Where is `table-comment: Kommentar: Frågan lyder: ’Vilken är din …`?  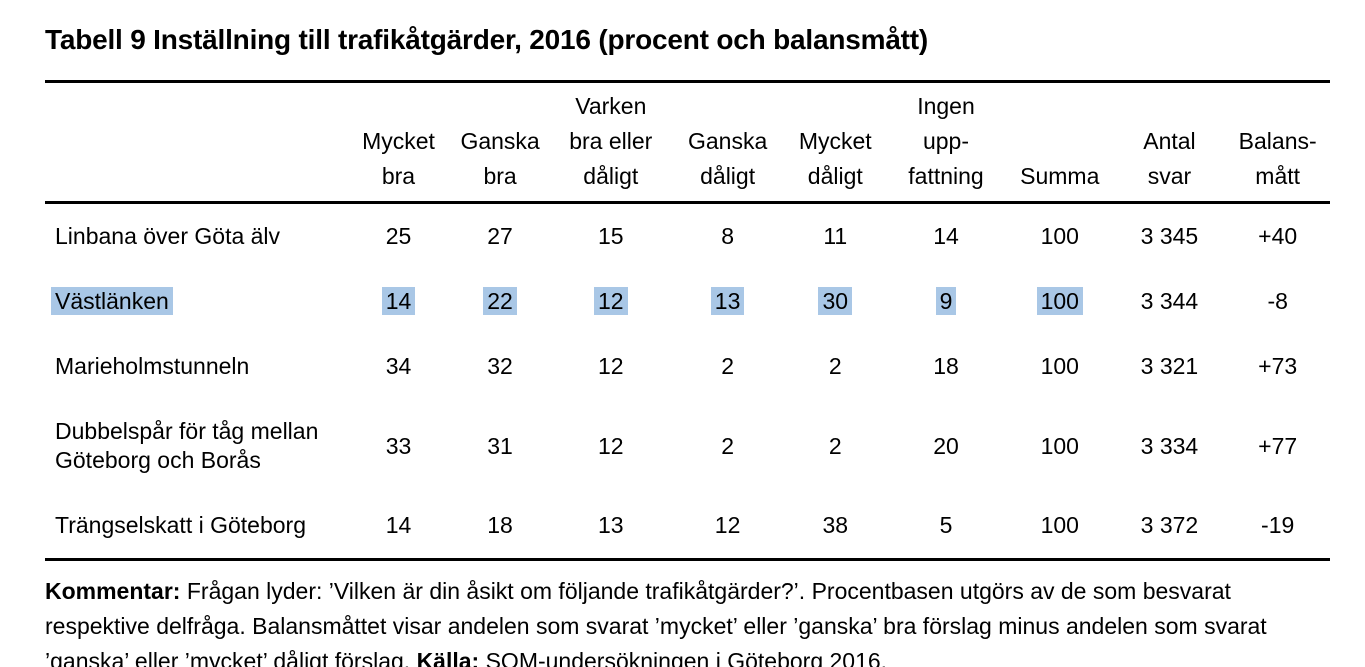 table-comment: Kommentar: Frågan lyder: ’Vilken är din … is located at coordinates (687, 620).